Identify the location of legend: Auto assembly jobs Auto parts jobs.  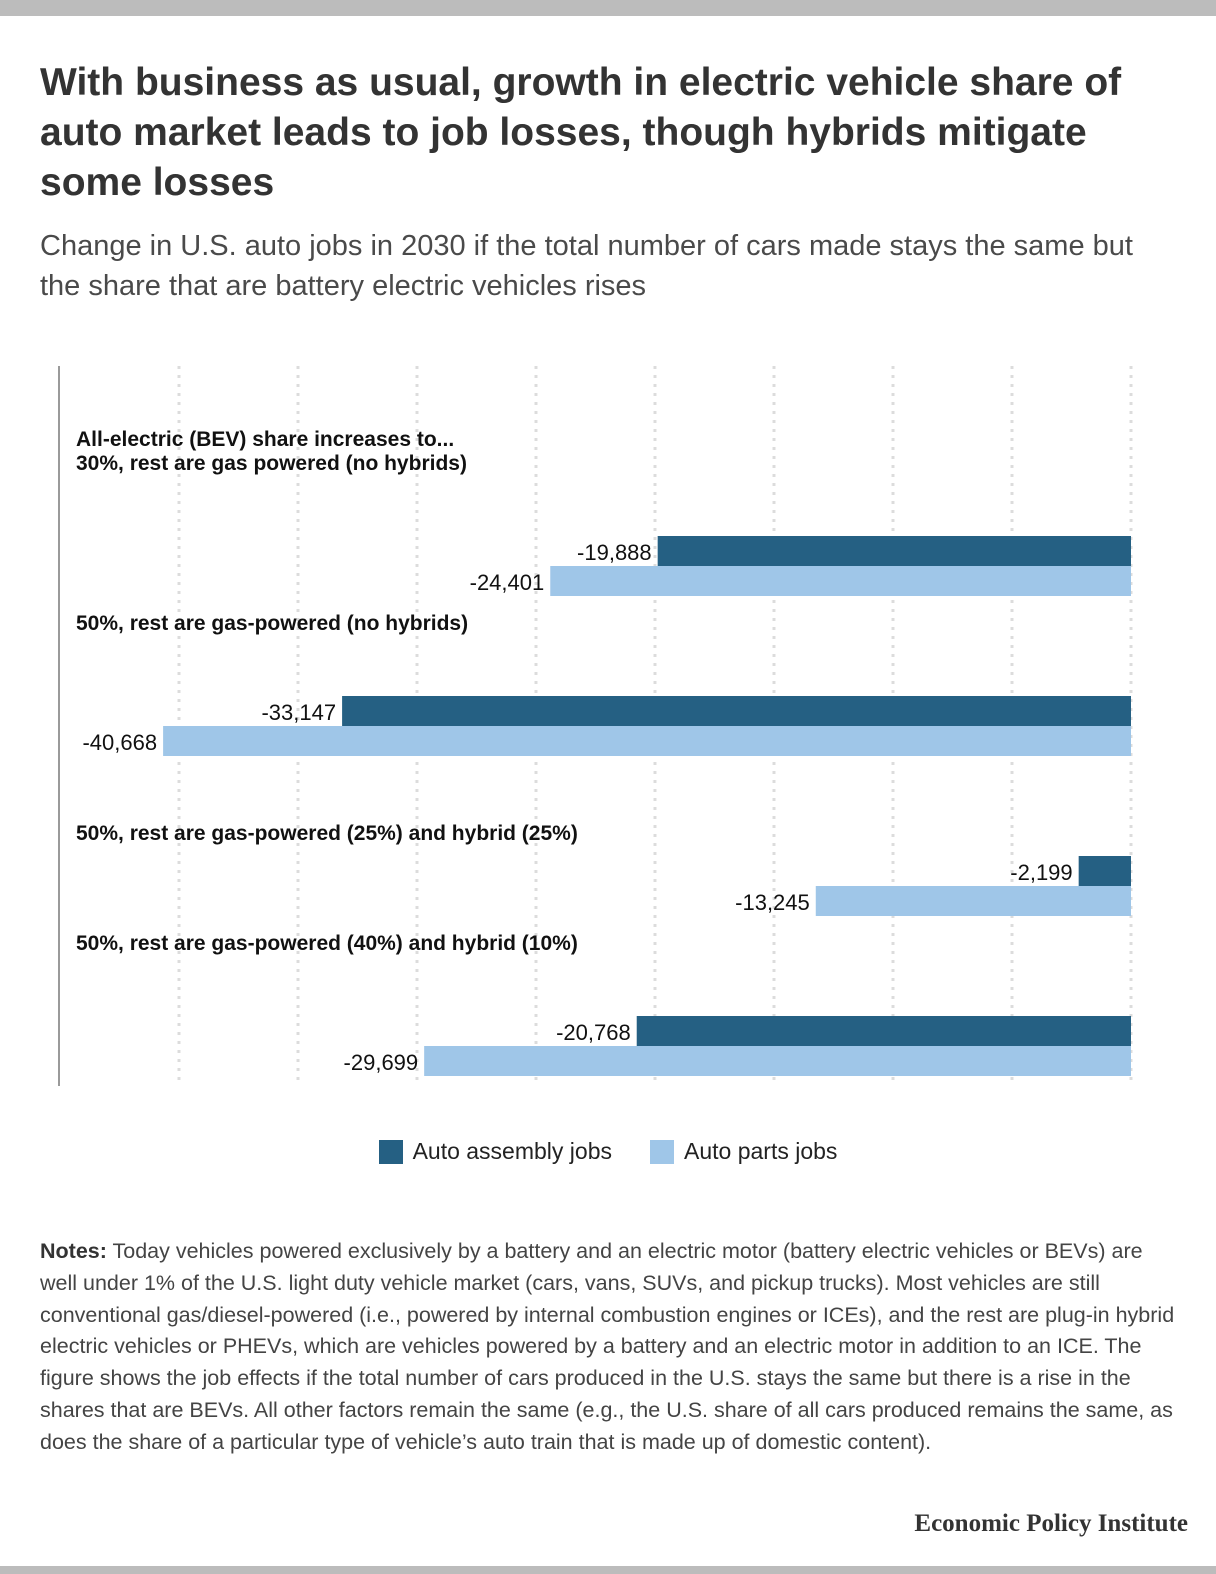
(608, 1151).